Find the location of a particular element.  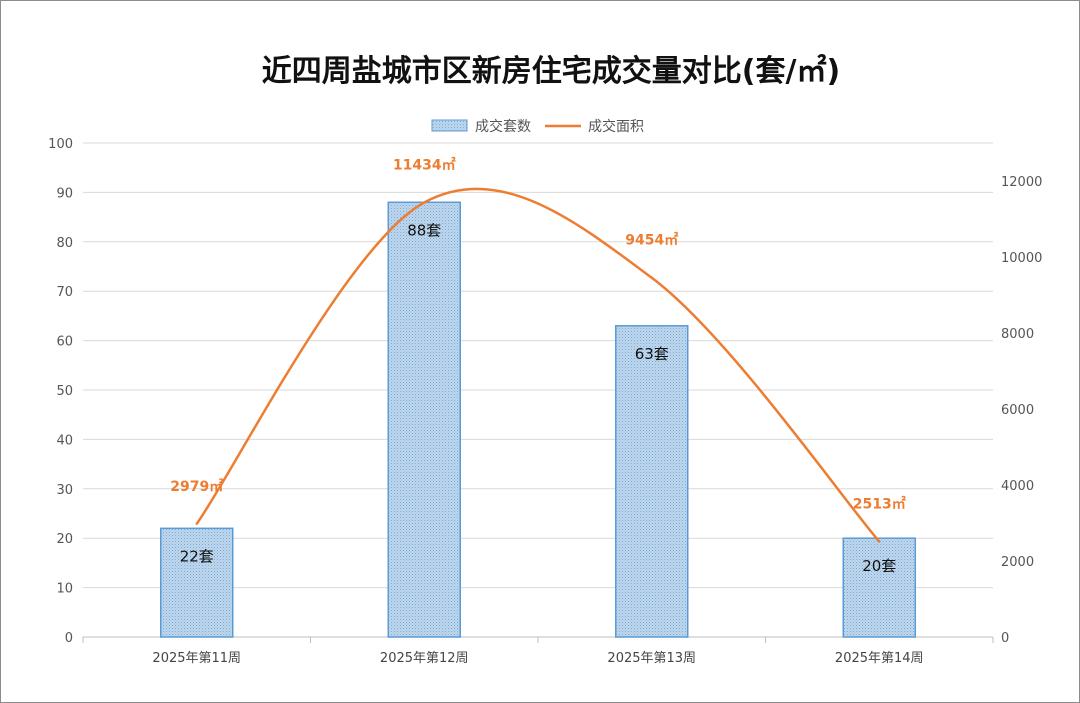

category-label: 2025年第13周 is located at coordinates (651, 658).